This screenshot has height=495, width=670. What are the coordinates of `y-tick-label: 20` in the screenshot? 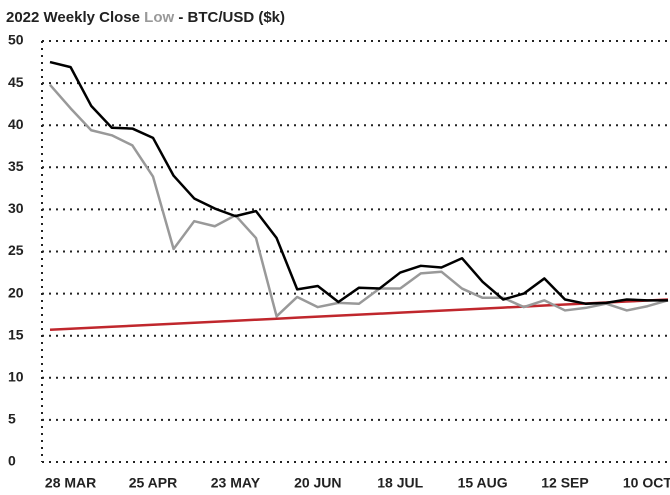 It's located at (16, 292).